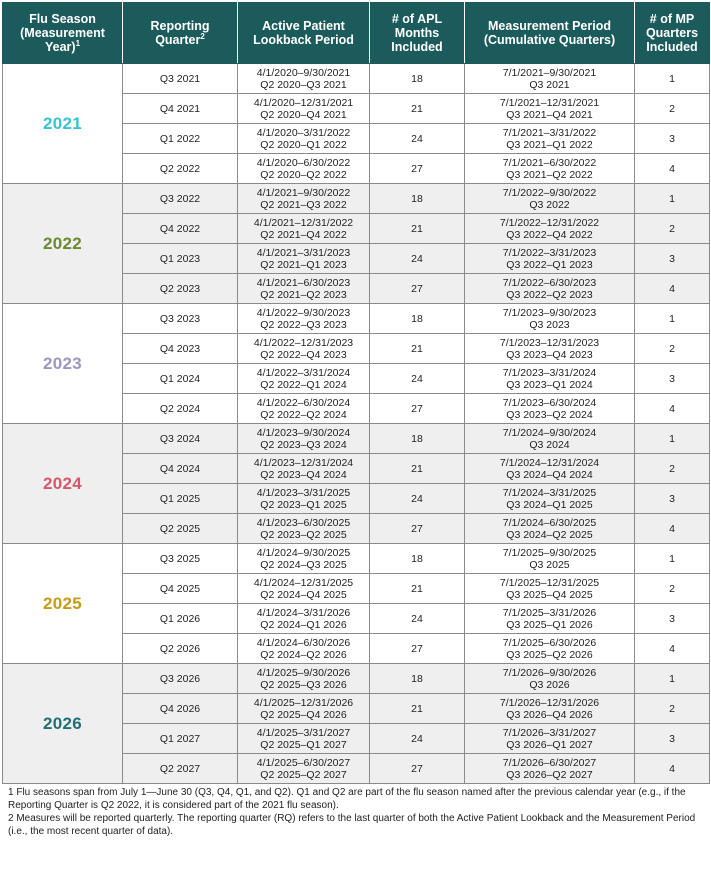 This screenshot has width=711, height=870. Describe the element at coordinates (180, 168) in the screenshot. I see `reporting-quarter-cell-text: Q2 2022` at that location.